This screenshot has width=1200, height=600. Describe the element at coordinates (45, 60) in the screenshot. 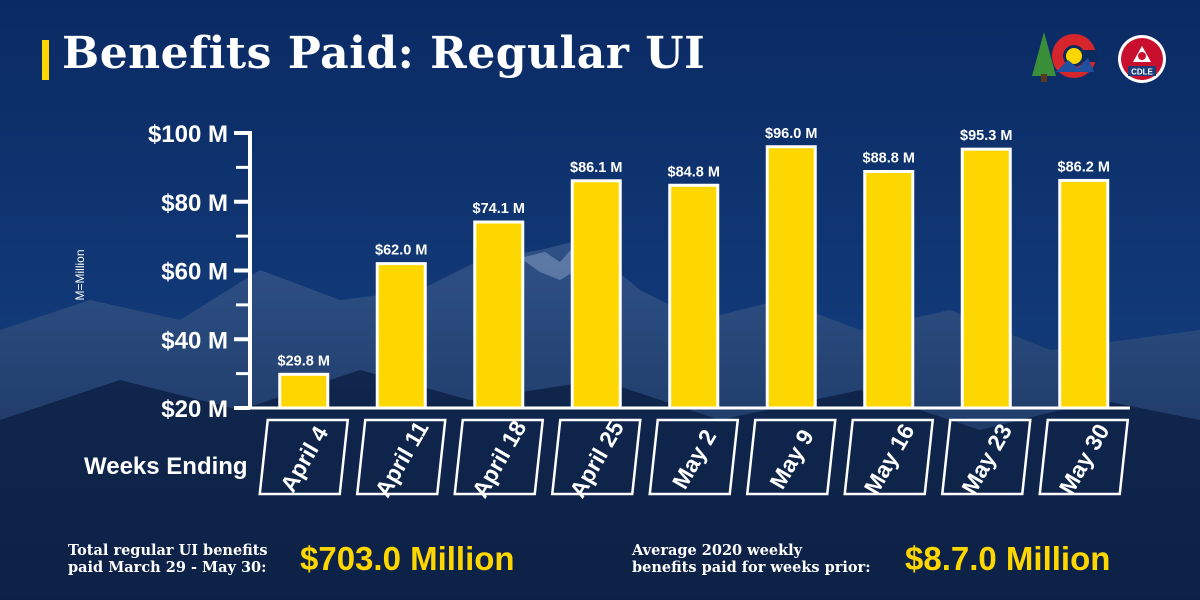

I see `title-accent-bar` at that location.